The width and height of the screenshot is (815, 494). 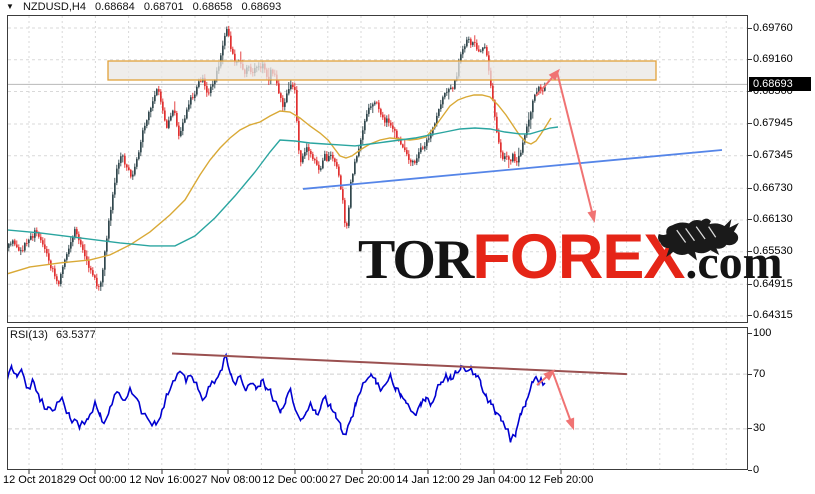 I want to click on ohlc-close: 0.68693, so click(x=261, y=7).